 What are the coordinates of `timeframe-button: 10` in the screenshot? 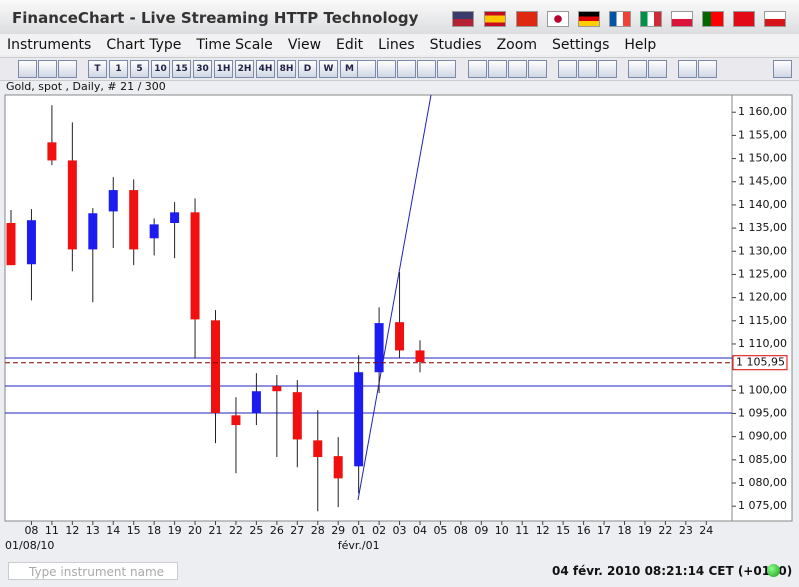 It's located at (160, 69).